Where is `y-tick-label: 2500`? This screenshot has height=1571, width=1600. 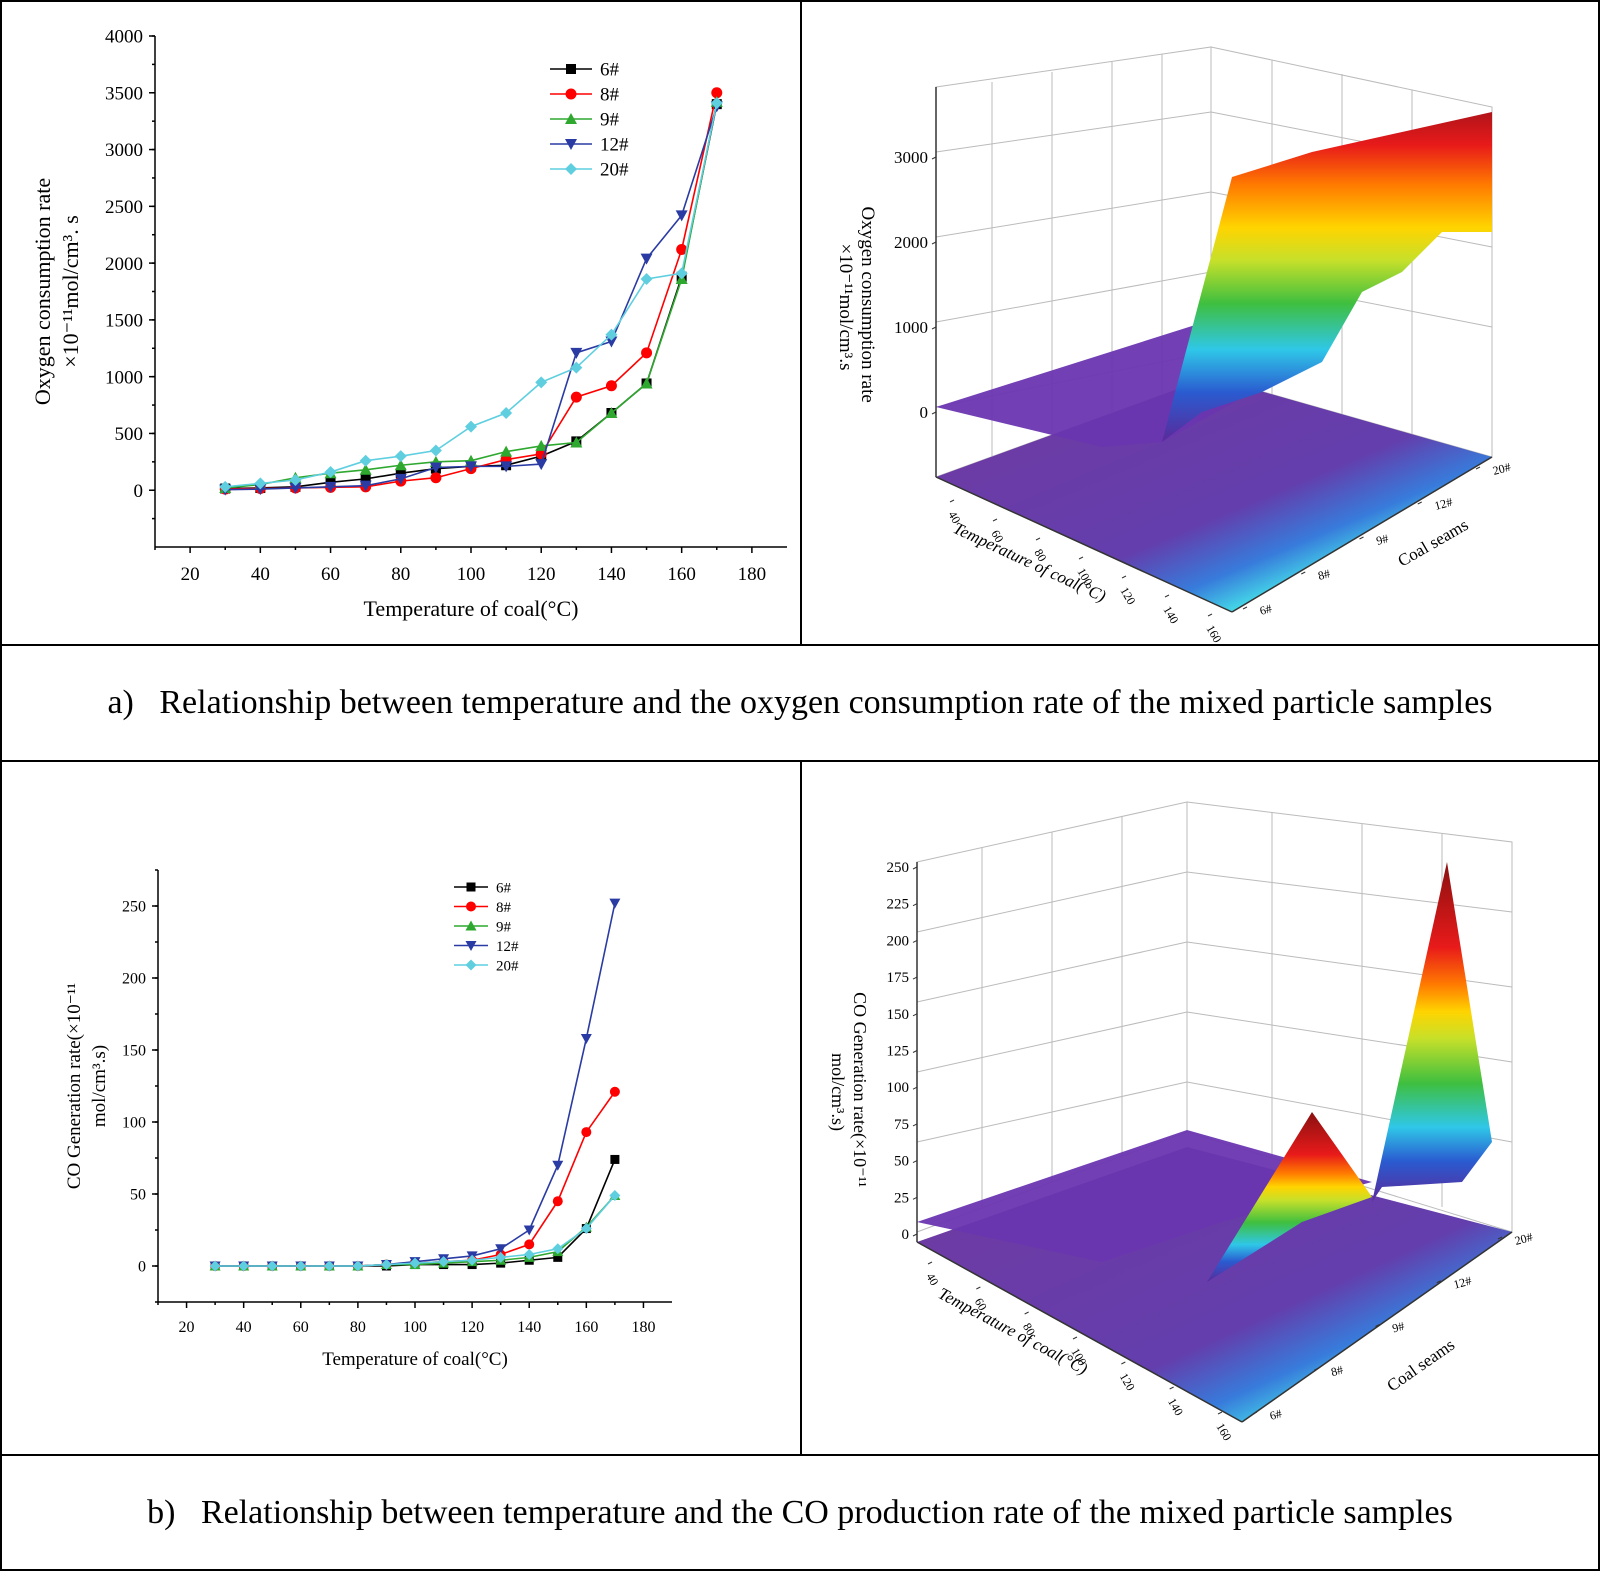 y-tick-label: 2500 is located at coordinates (124, 207).